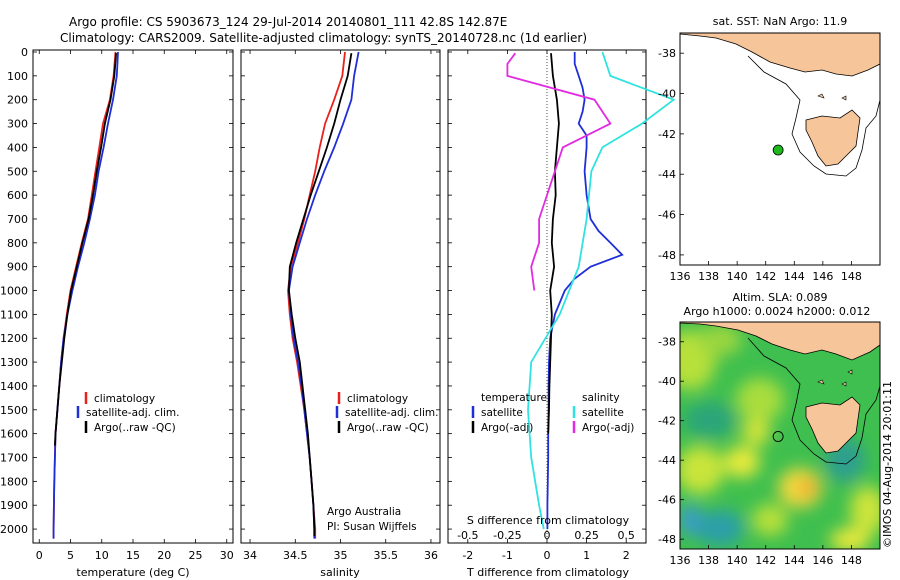 This screenshot has height=580, width=900. What do you see at coordinates (765, 560) in the screenshot?
I see `map-lon-label: 142` at bounding box center [765, 560].